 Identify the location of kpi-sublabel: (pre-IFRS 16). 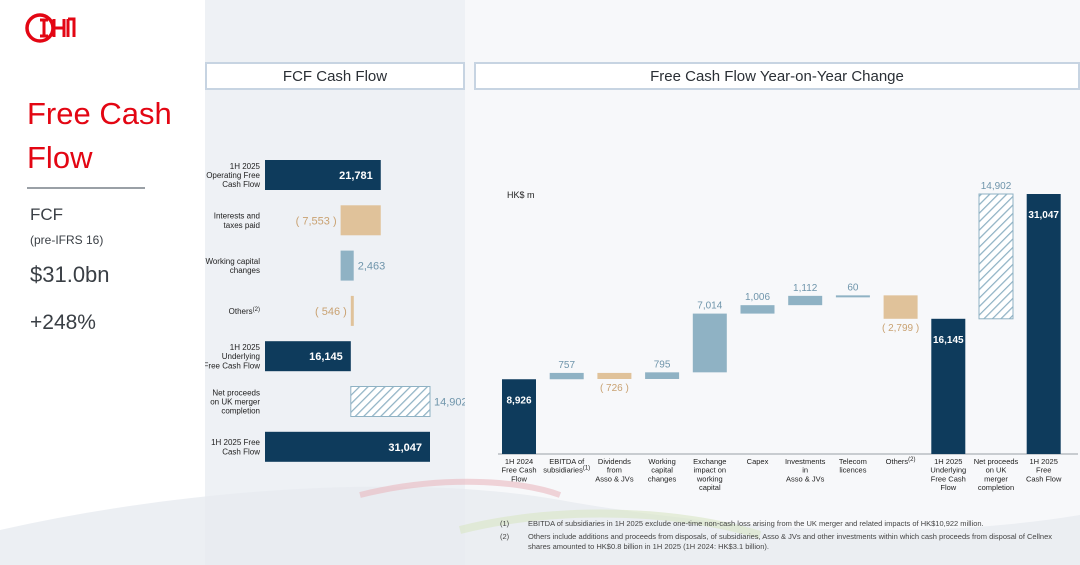
(67, 240).